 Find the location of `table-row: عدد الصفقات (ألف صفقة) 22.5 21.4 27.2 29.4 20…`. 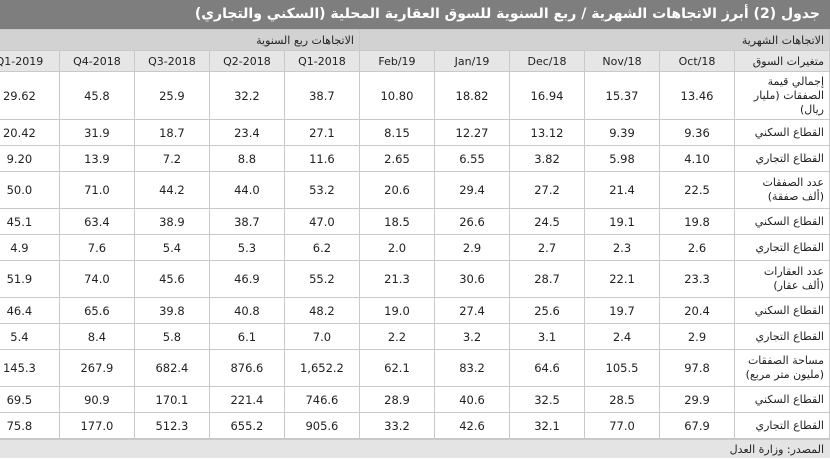

table-row: عدد الصفقات (ألف صفقة) 22.5 21.4 27.2 29.4 20… is located at coordinates (415, 190).